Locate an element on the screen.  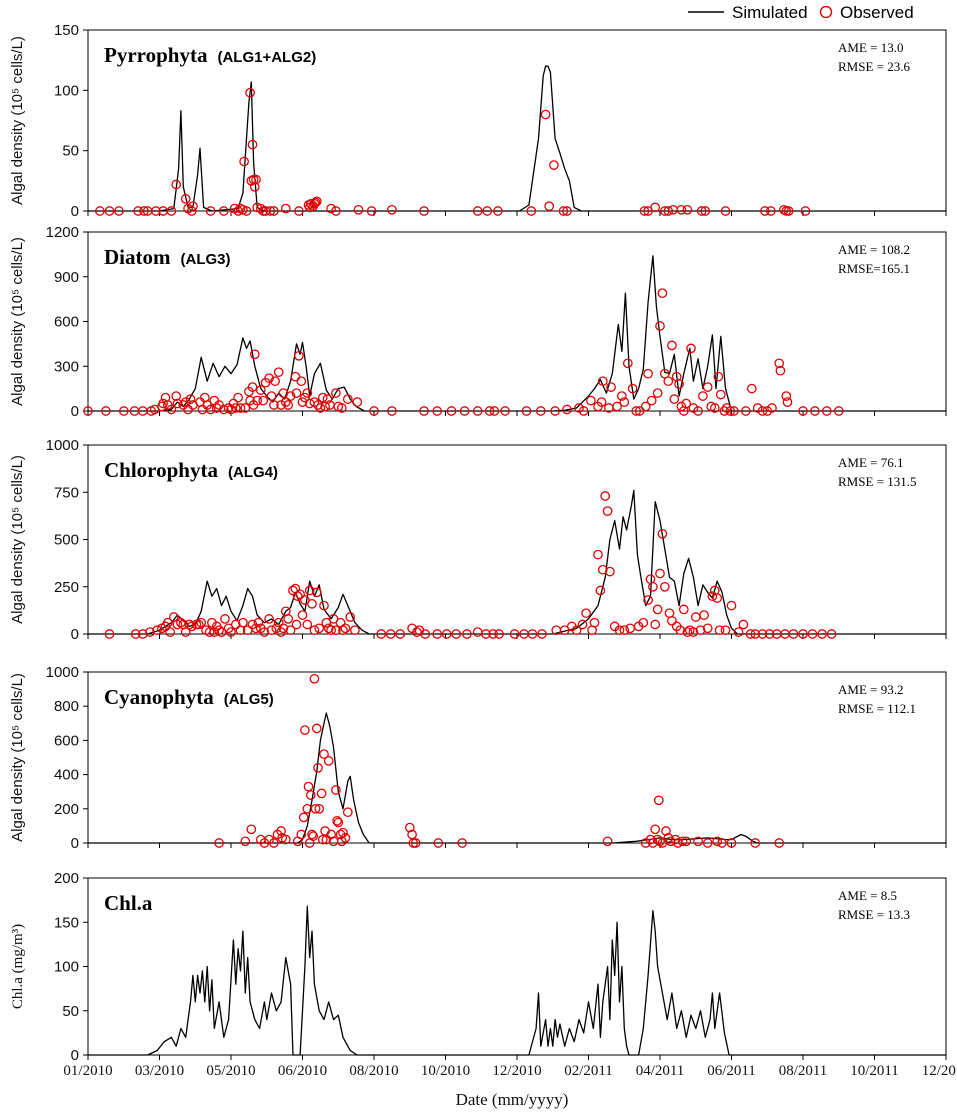
panel-title: Chl.a is located at coordinates (128, 903).